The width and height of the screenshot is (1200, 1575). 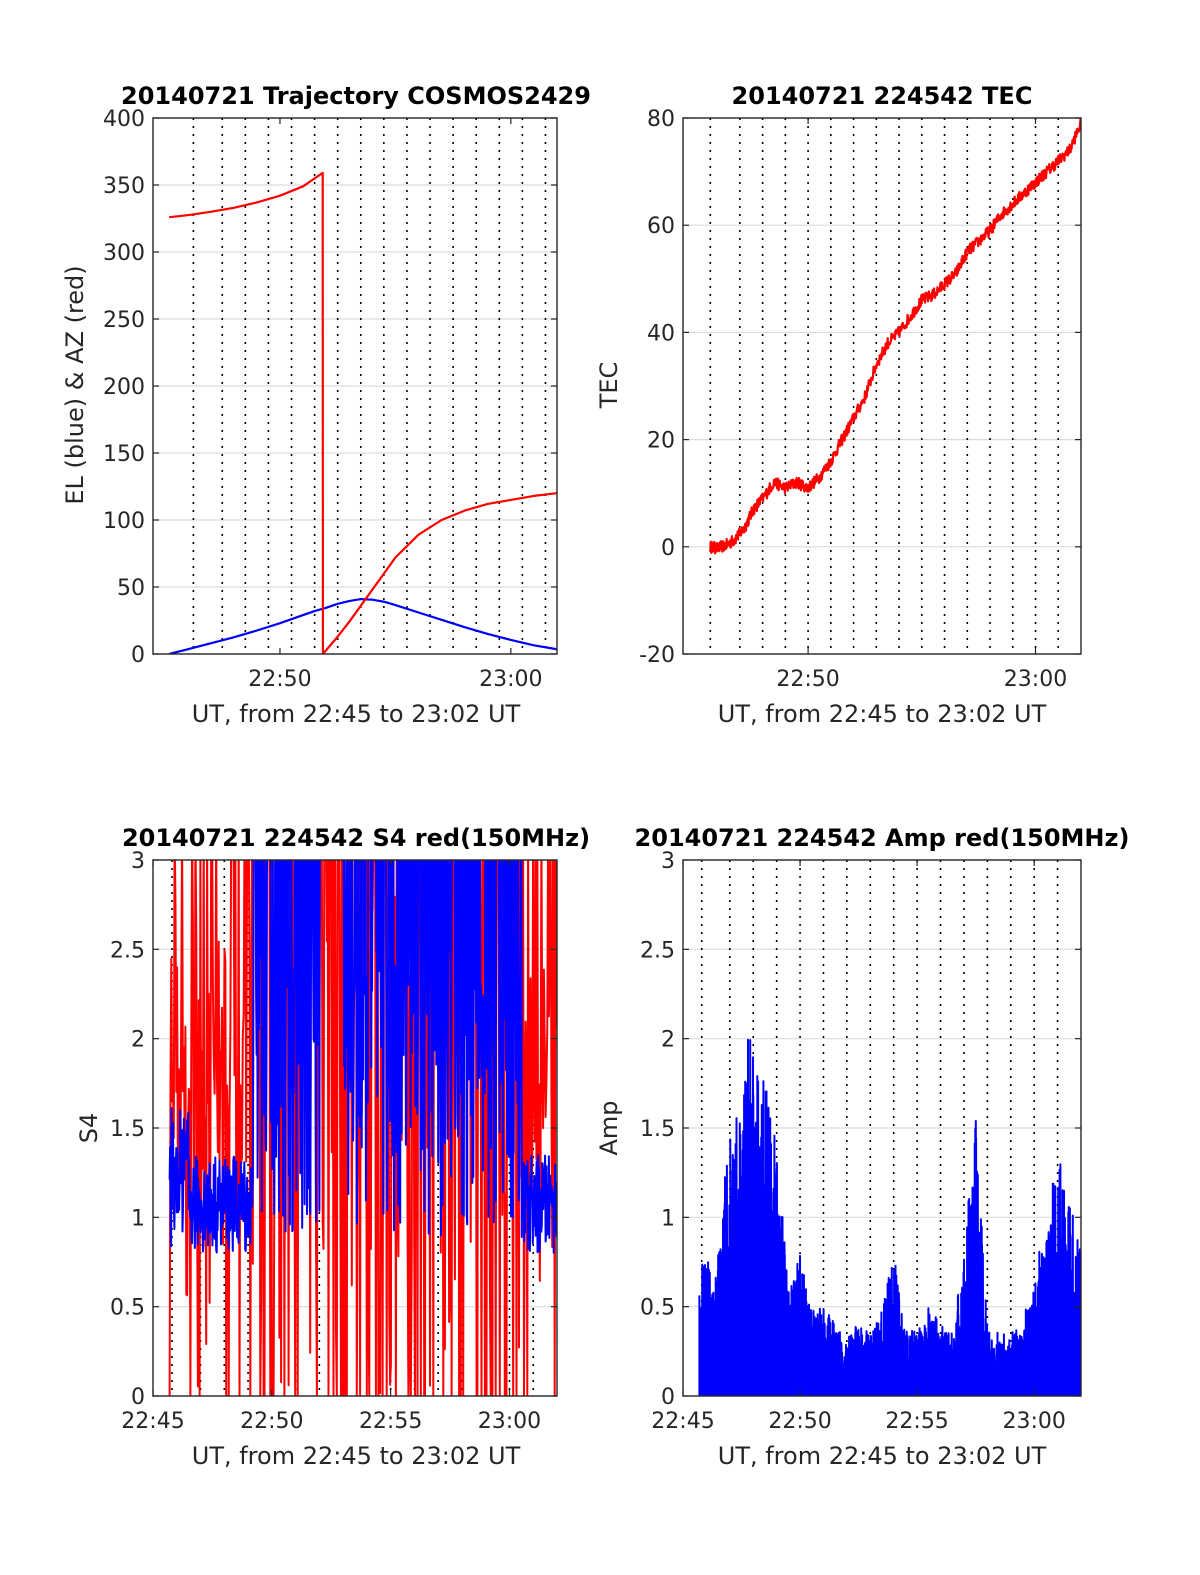 What do you see at coordinates (807, 679) in the screenshot?
I see `tec-x-tick-label: 22:50` at bounding box center [807, 679].